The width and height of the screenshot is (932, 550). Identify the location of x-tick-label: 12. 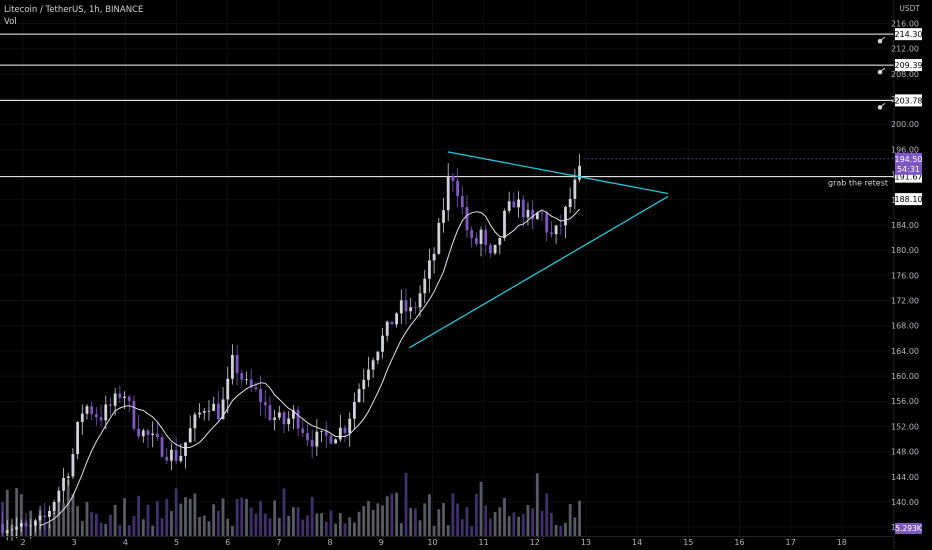
(535, 542).